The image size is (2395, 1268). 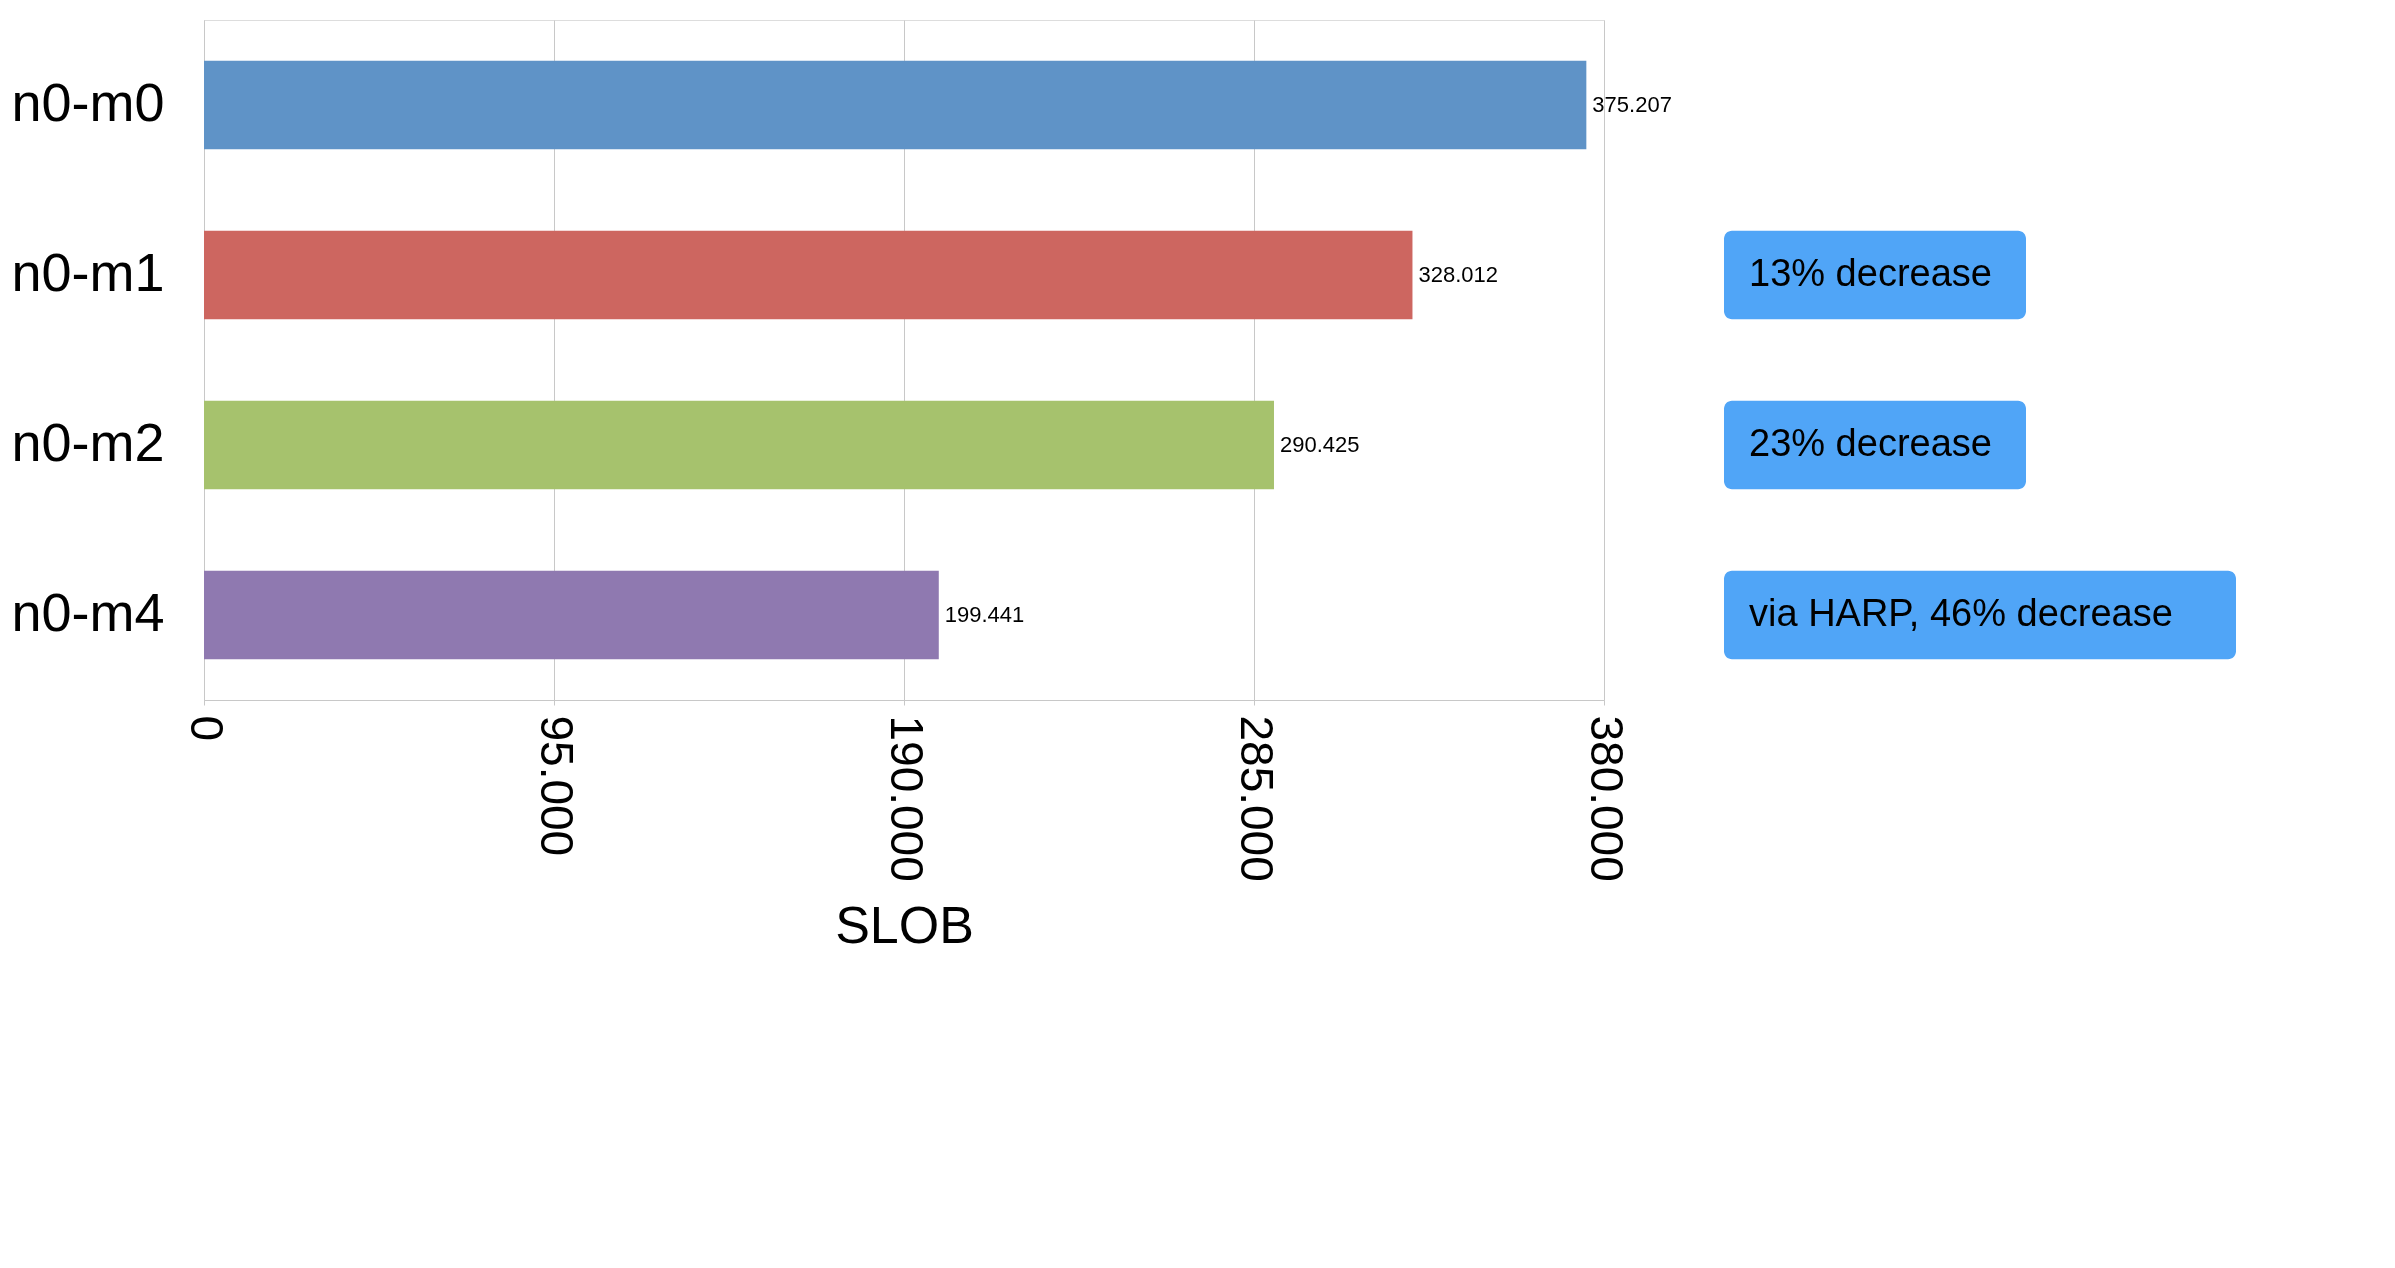 What do you see at coordinates (1319, 444) in the screenshot?
I see `data-label: 290.425` at bounding box center [1319, 444].